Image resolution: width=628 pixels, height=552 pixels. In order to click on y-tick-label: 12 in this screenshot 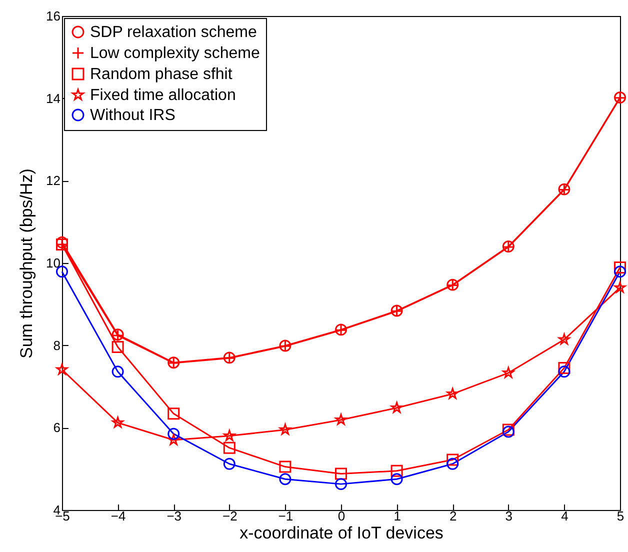, I will do `click(53, 180)`.